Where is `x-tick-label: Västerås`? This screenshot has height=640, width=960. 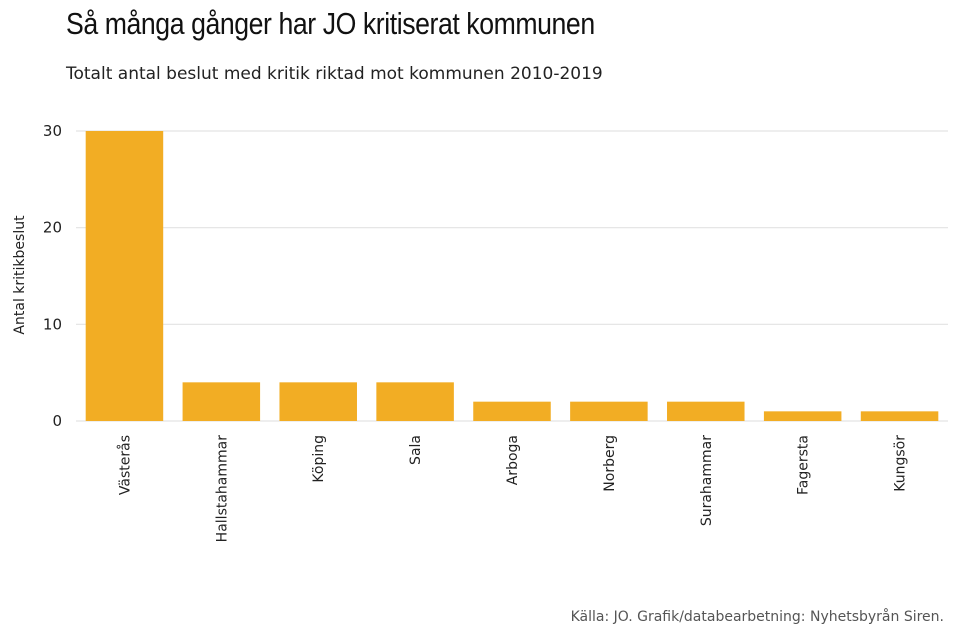
x-tick-label: Västerås is located at coordinates (124, 465).